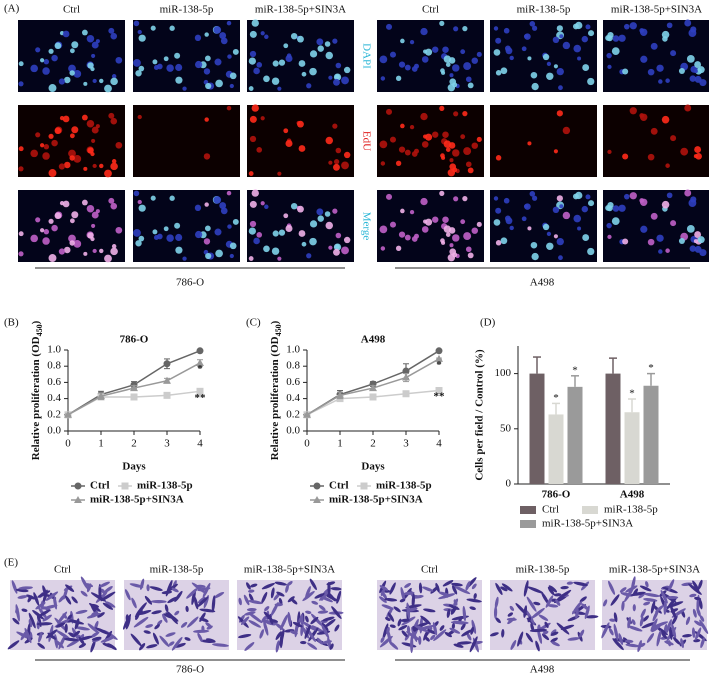 The image size is (709, 676). What do you see at coordinates (275, 398) in the screenshot?
I see `y-axis-label-part: Relative proliferation (OD` at bounding box center [275, 398].